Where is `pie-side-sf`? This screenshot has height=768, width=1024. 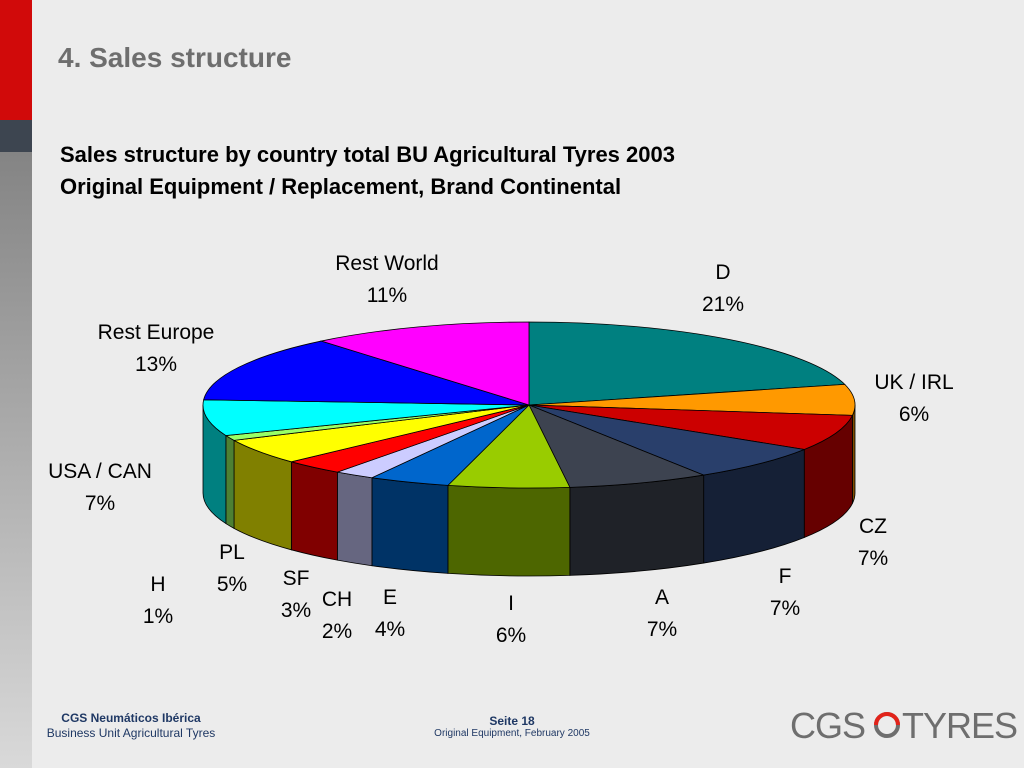
pie-side-sf is located at coordinates (314, 511).